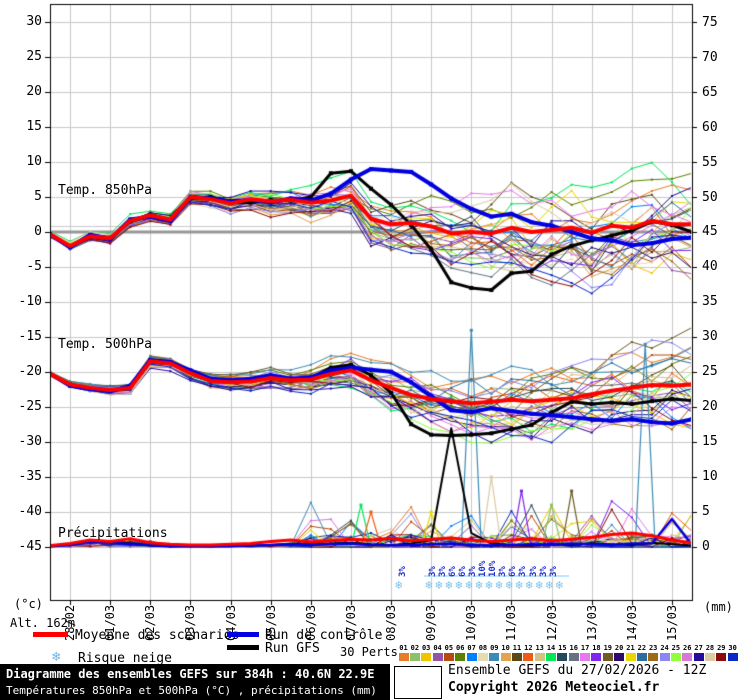  What do you see at coordinates (721, 648) in the screenshot?
I see `perturbation-number: 29` at bounding box center [721, 648].